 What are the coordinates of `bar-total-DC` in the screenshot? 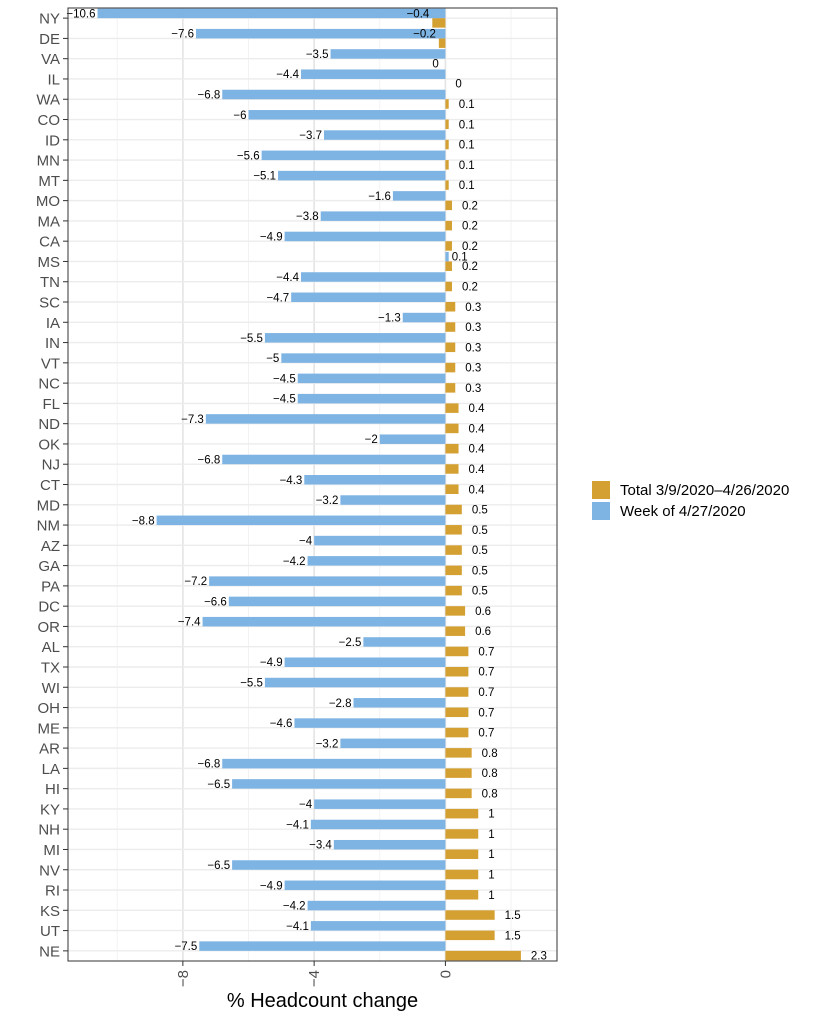 It's located at (455, 611).